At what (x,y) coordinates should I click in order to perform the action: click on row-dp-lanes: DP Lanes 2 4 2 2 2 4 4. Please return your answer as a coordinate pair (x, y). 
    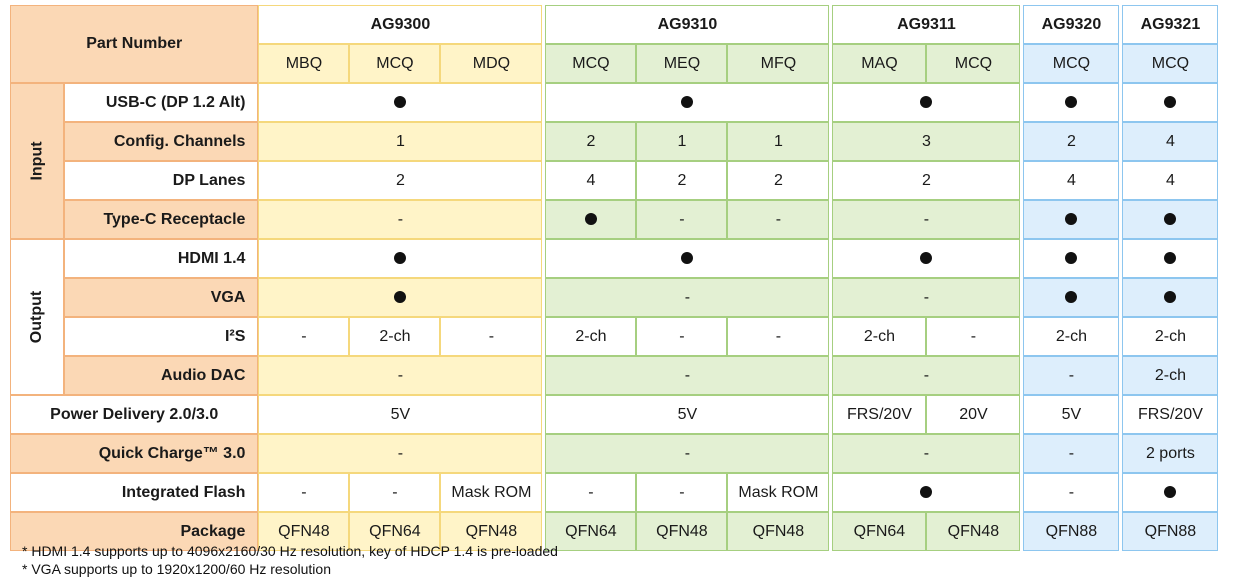
    Looking at the image, I should click on (614, 180).